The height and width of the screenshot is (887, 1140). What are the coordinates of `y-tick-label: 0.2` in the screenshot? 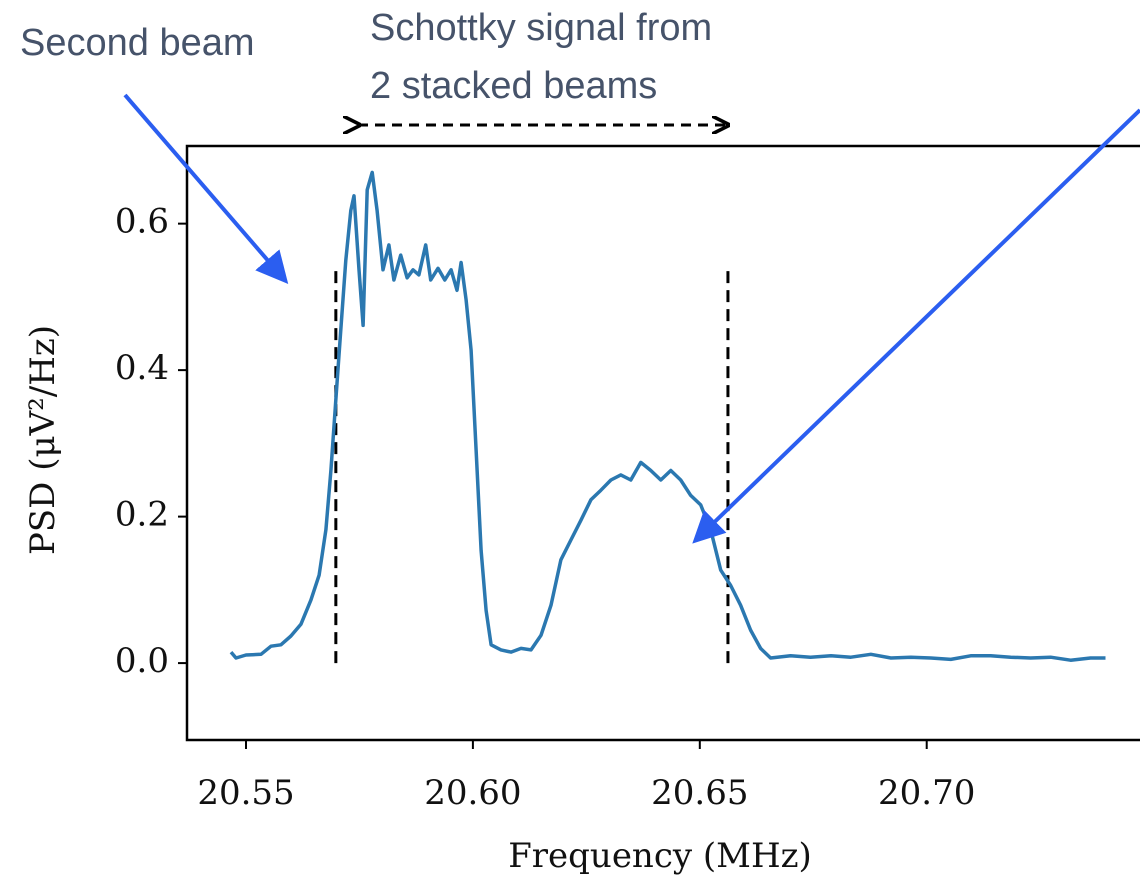 It's located at (142, 515).